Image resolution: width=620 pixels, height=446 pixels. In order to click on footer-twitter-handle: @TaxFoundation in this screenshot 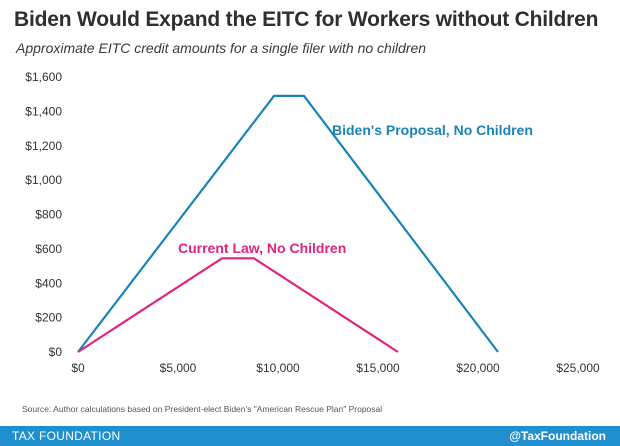, I will do `click(557, 436)`.